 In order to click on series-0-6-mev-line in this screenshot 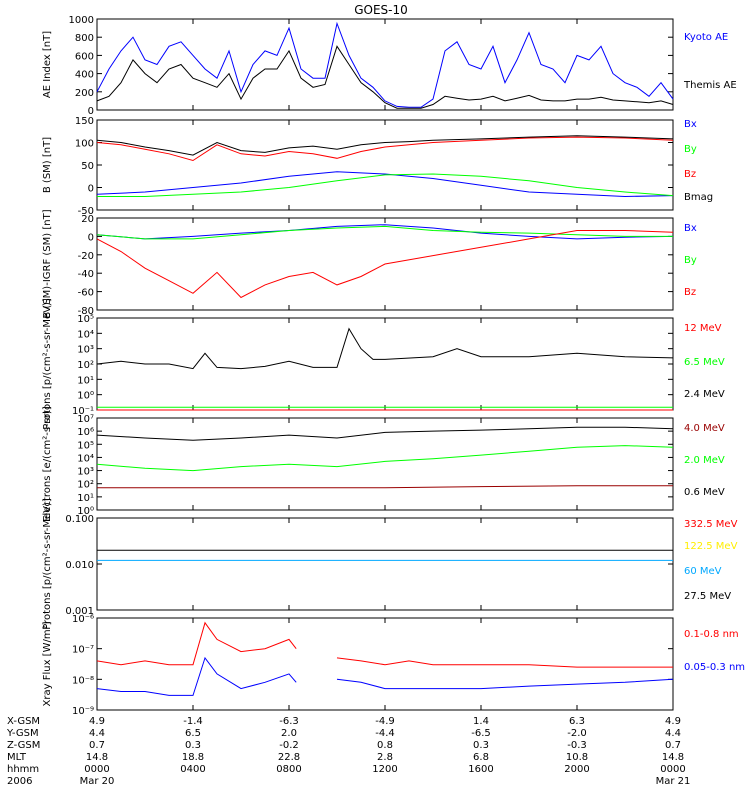, I will do `click(385, 433)`.